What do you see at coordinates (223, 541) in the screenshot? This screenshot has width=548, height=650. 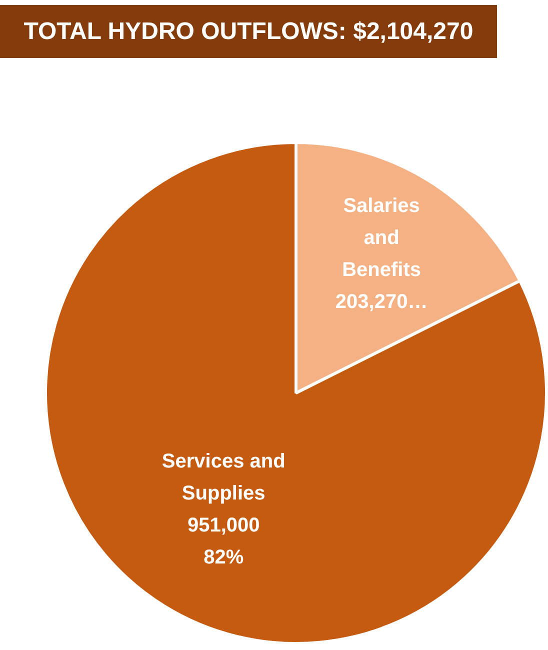 I see `data-label: 951,000 82%` at bounding box center [223, 541].